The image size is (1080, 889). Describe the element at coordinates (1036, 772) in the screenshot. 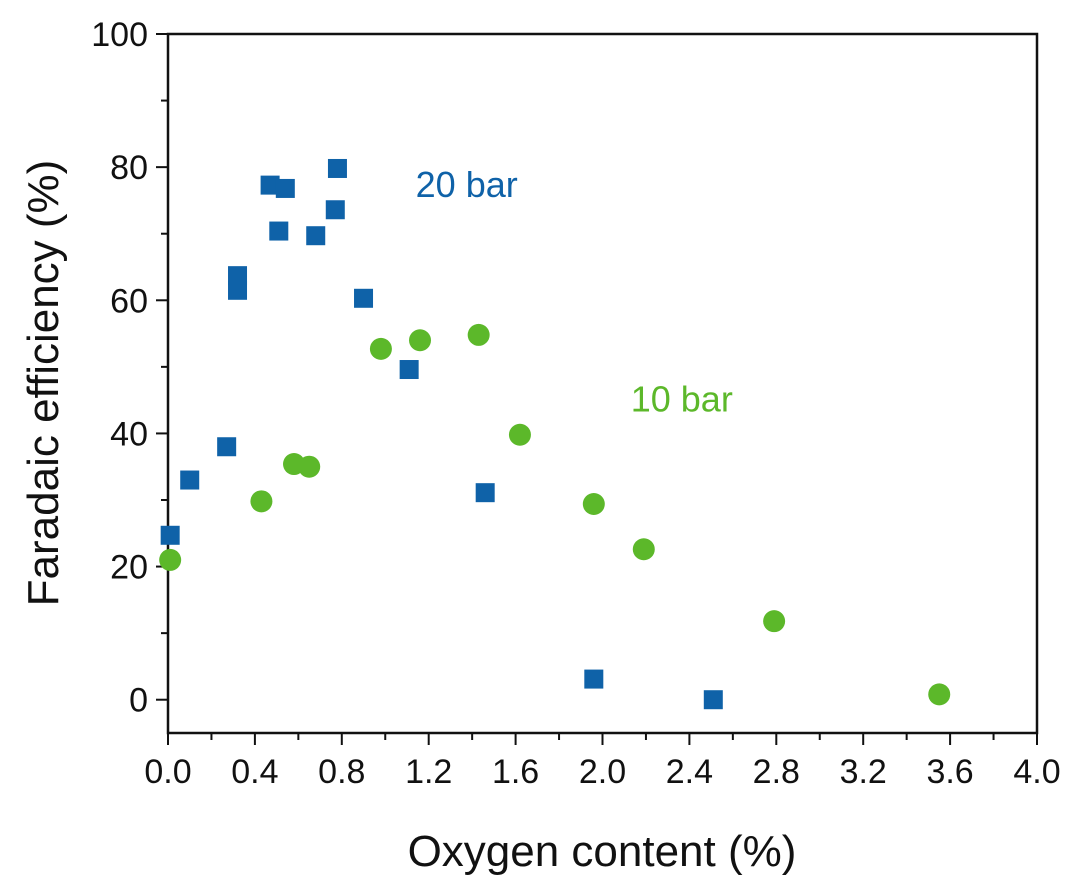

I see `x-tick-label: 4.0` at that location.